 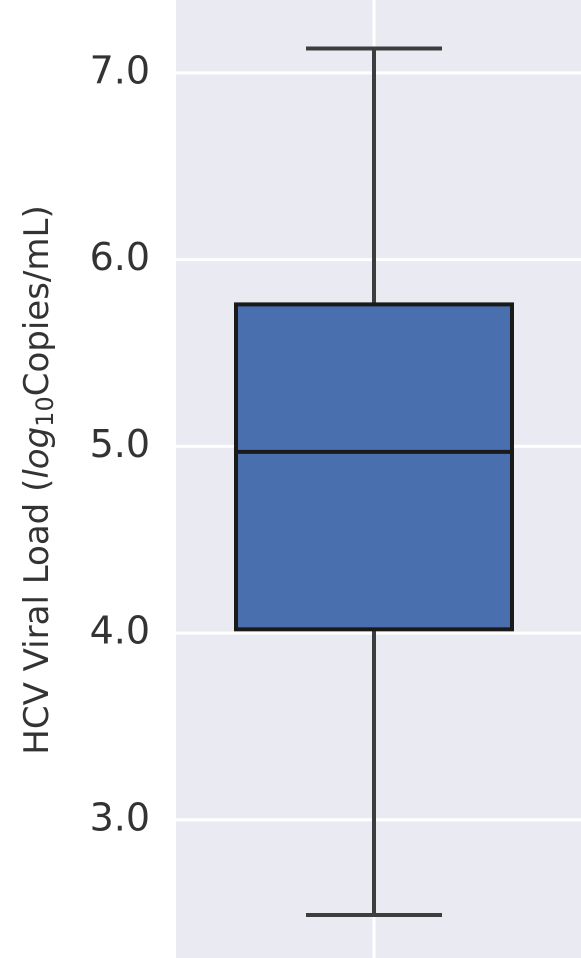 What do you see at coordinates (120, 257) in the screenshot?
I see `y-tick-label: 6.0` at bounding box center [120, 257].